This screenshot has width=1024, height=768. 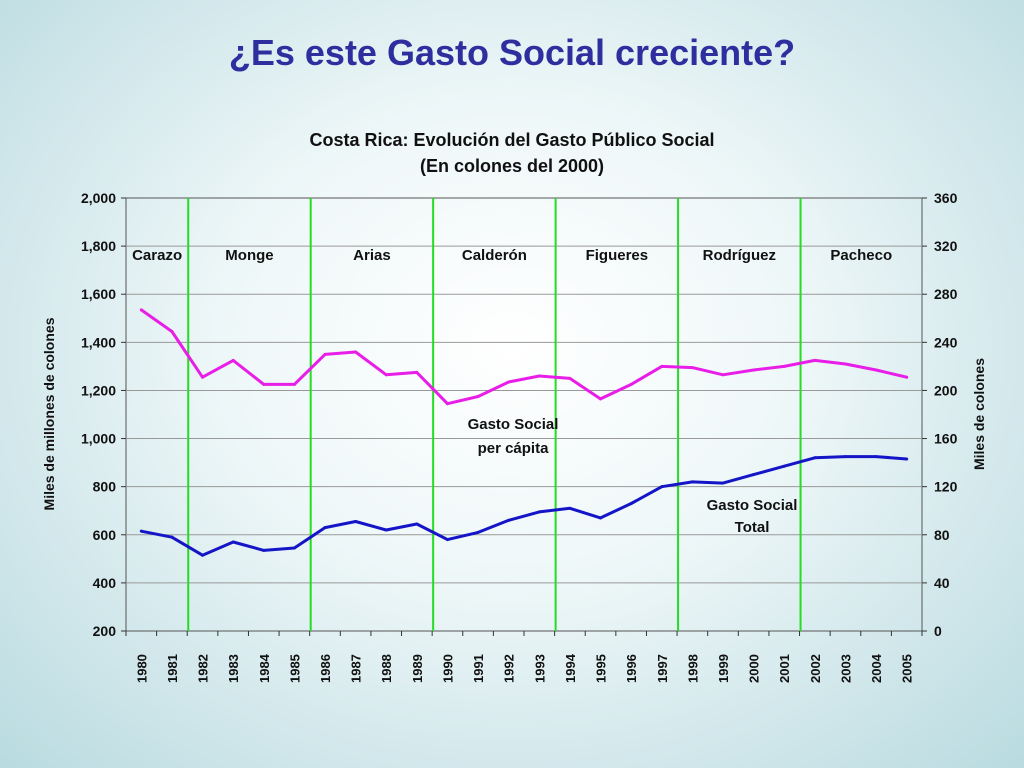 I want to click on x-tick-label: 1984, so click(x=264, y=668).